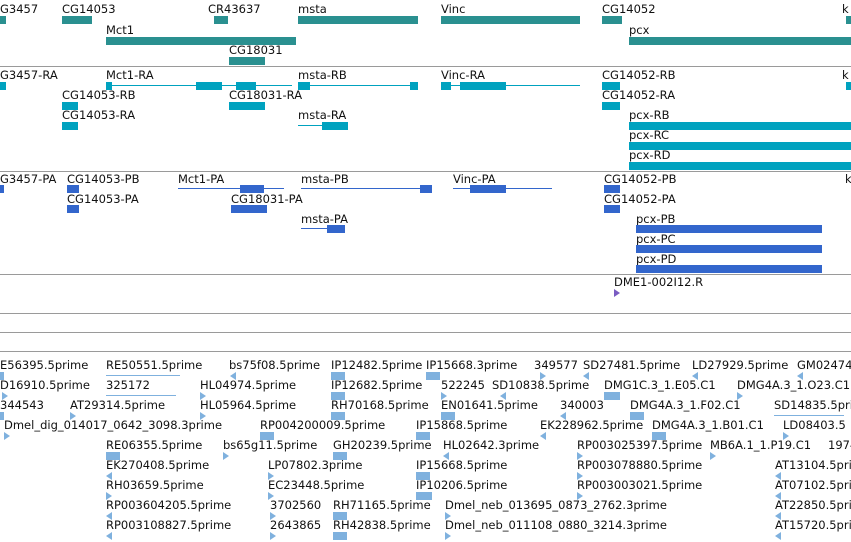 This screenshot has height=542, width=851. I want to click on transcript-label: CG14053-RB, so click(99, 95).